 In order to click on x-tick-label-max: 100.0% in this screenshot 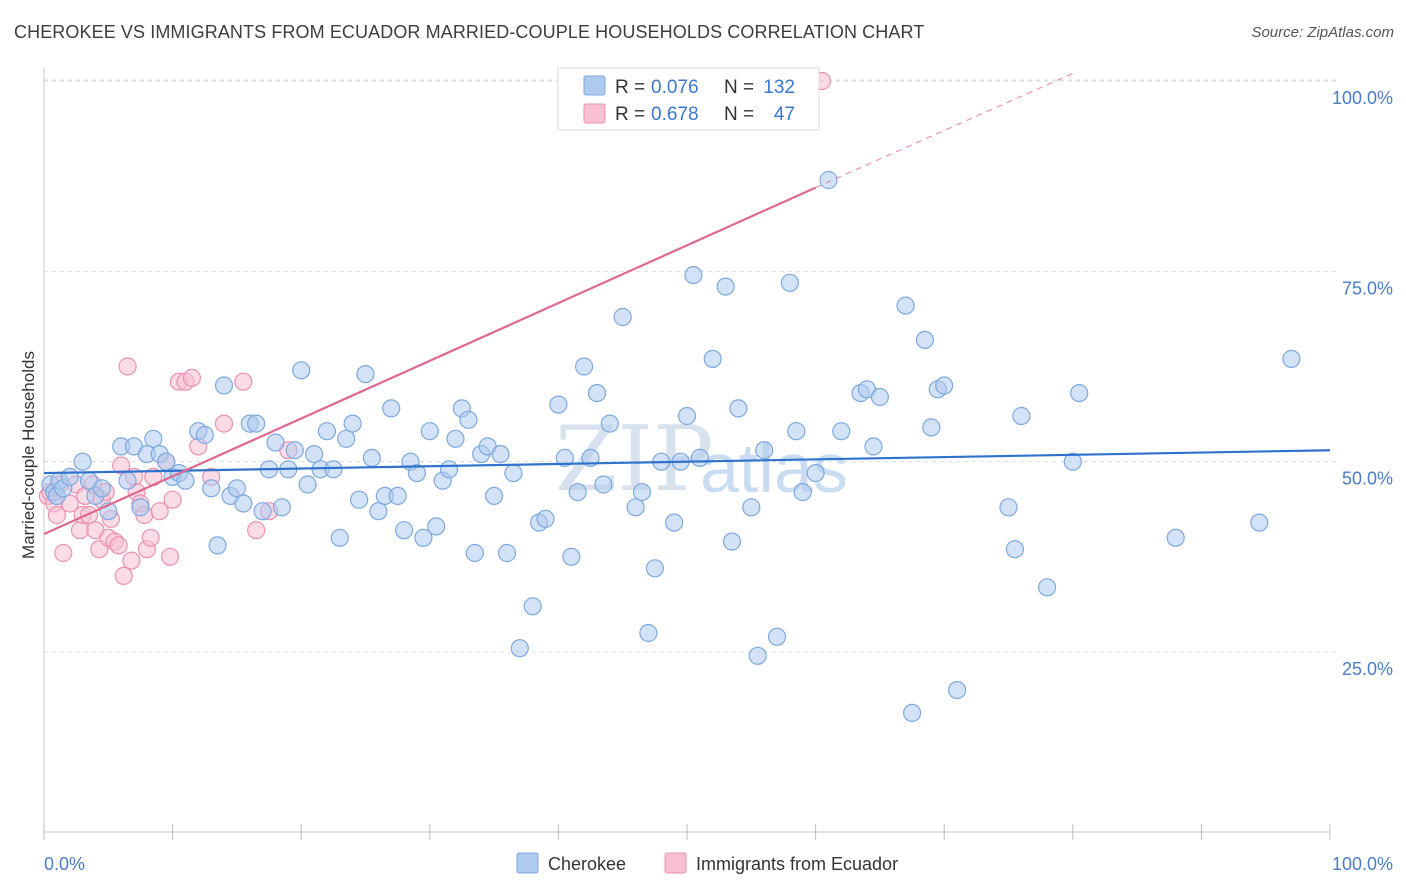, I will do `click(1362, 864)`.